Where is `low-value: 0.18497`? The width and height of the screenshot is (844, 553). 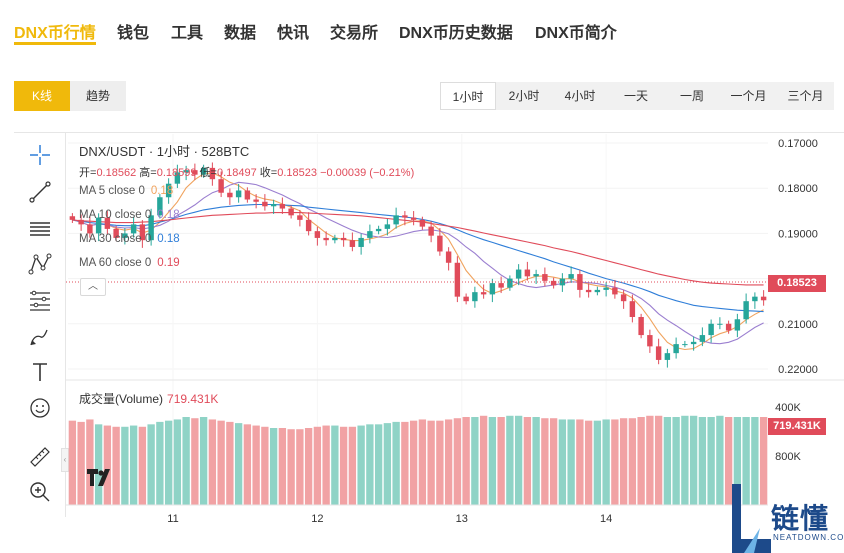 low-value: 0.18497 is located at coordinates (236, 173).